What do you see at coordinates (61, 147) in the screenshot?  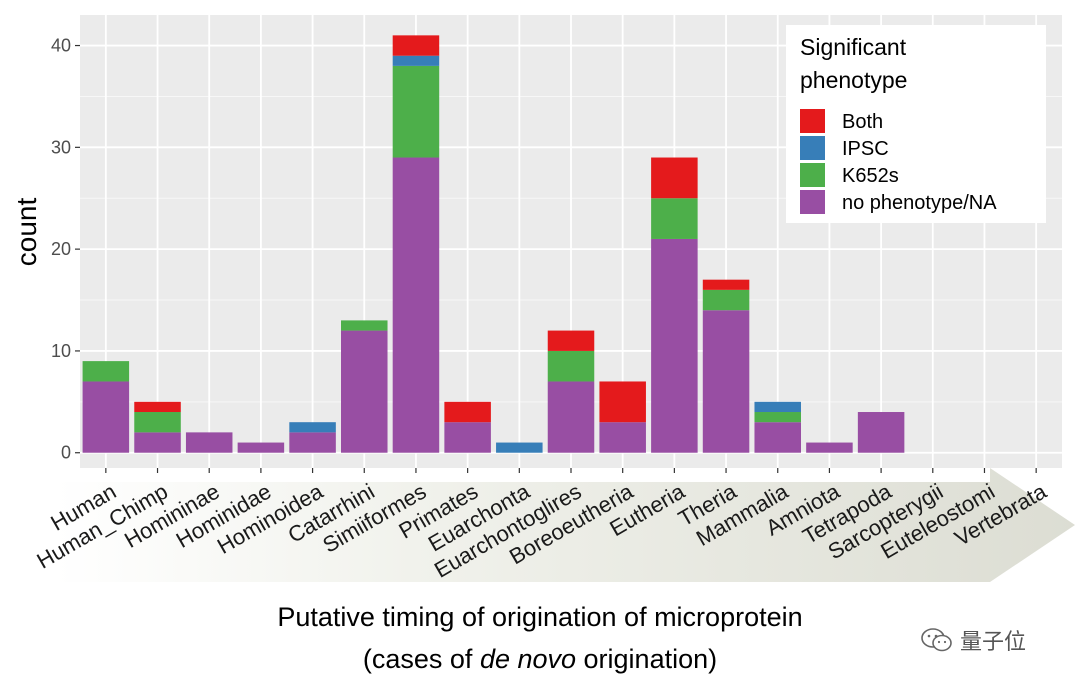 I see `y-tick-label: 30` at bounding box center [61, 147].